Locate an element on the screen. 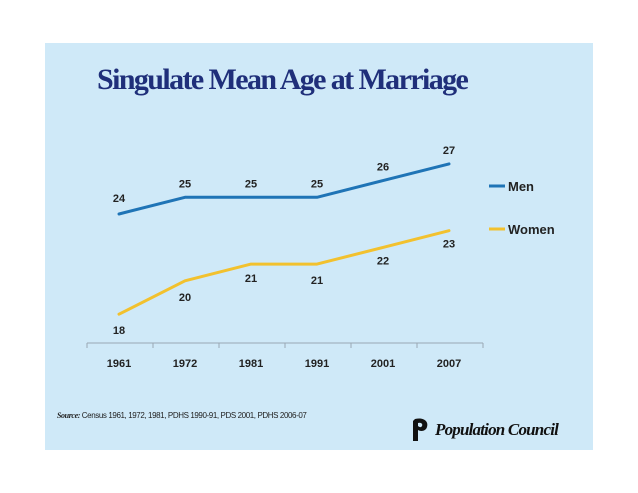 Image resolution: width=638 pixels, height=493 pixels. series-line-women is located at coordinates (284, 272).